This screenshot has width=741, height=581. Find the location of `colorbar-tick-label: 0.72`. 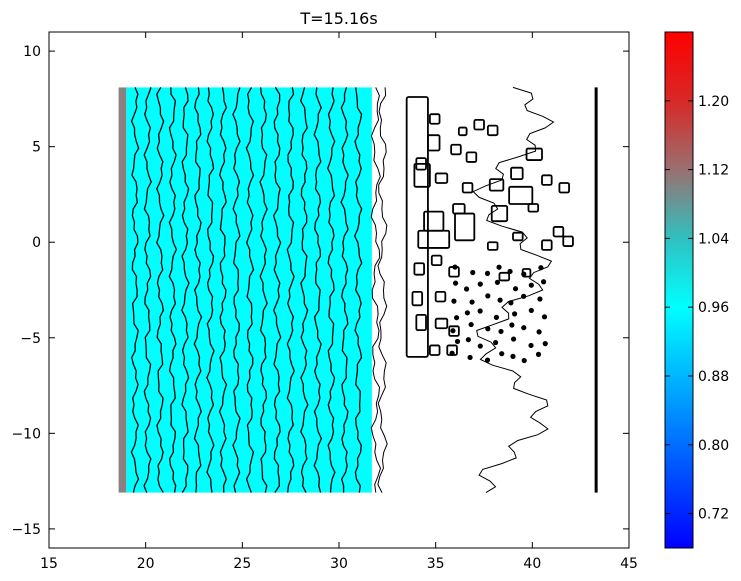

colorbar-tick-label: 0.72 is located at coordinates (713, 515).